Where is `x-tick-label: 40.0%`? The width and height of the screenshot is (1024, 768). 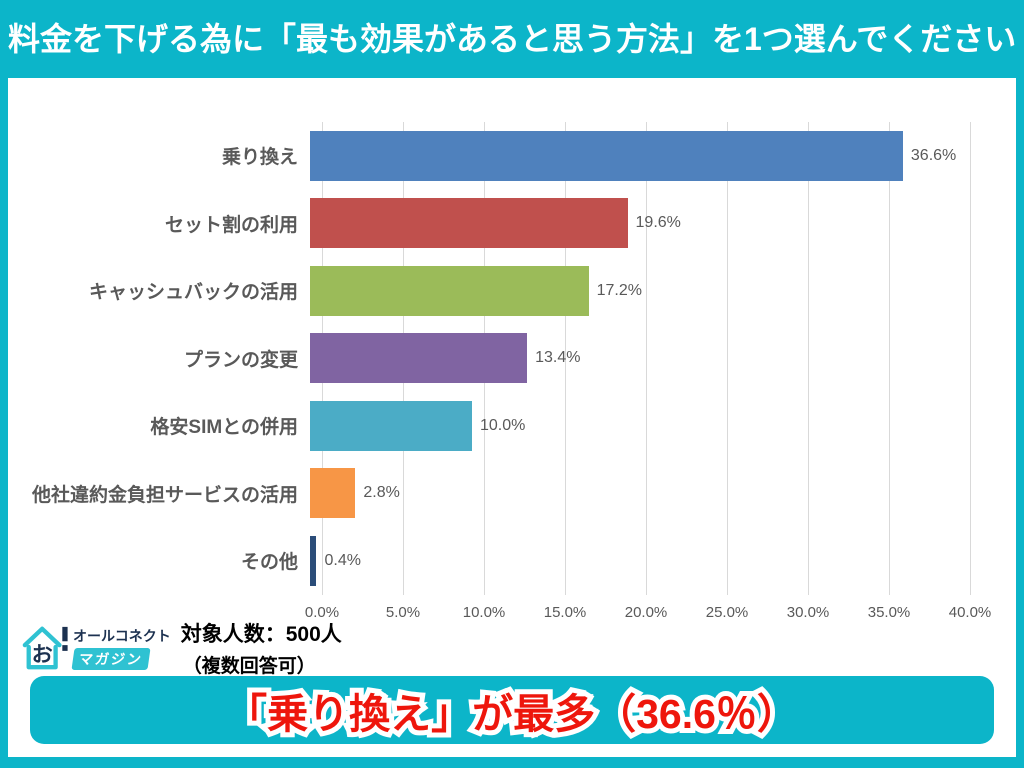
x-tick-label: 40.0% is located at coordinates (970, 612).